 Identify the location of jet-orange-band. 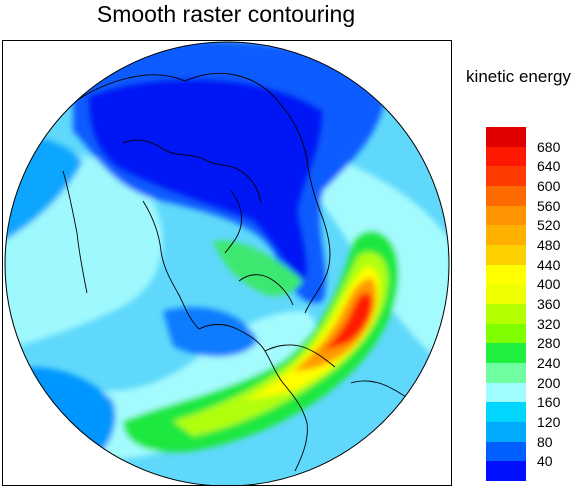
(335, 324).